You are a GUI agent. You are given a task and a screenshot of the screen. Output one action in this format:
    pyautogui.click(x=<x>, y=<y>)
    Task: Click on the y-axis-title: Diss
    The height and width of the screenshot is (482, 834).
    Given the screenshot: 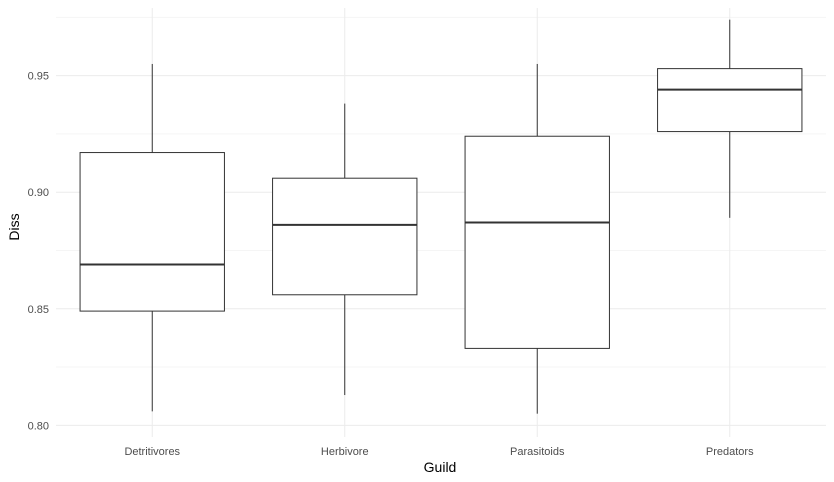 What is the action you would take?
    pyautogui.click(x=14, y=226)
    